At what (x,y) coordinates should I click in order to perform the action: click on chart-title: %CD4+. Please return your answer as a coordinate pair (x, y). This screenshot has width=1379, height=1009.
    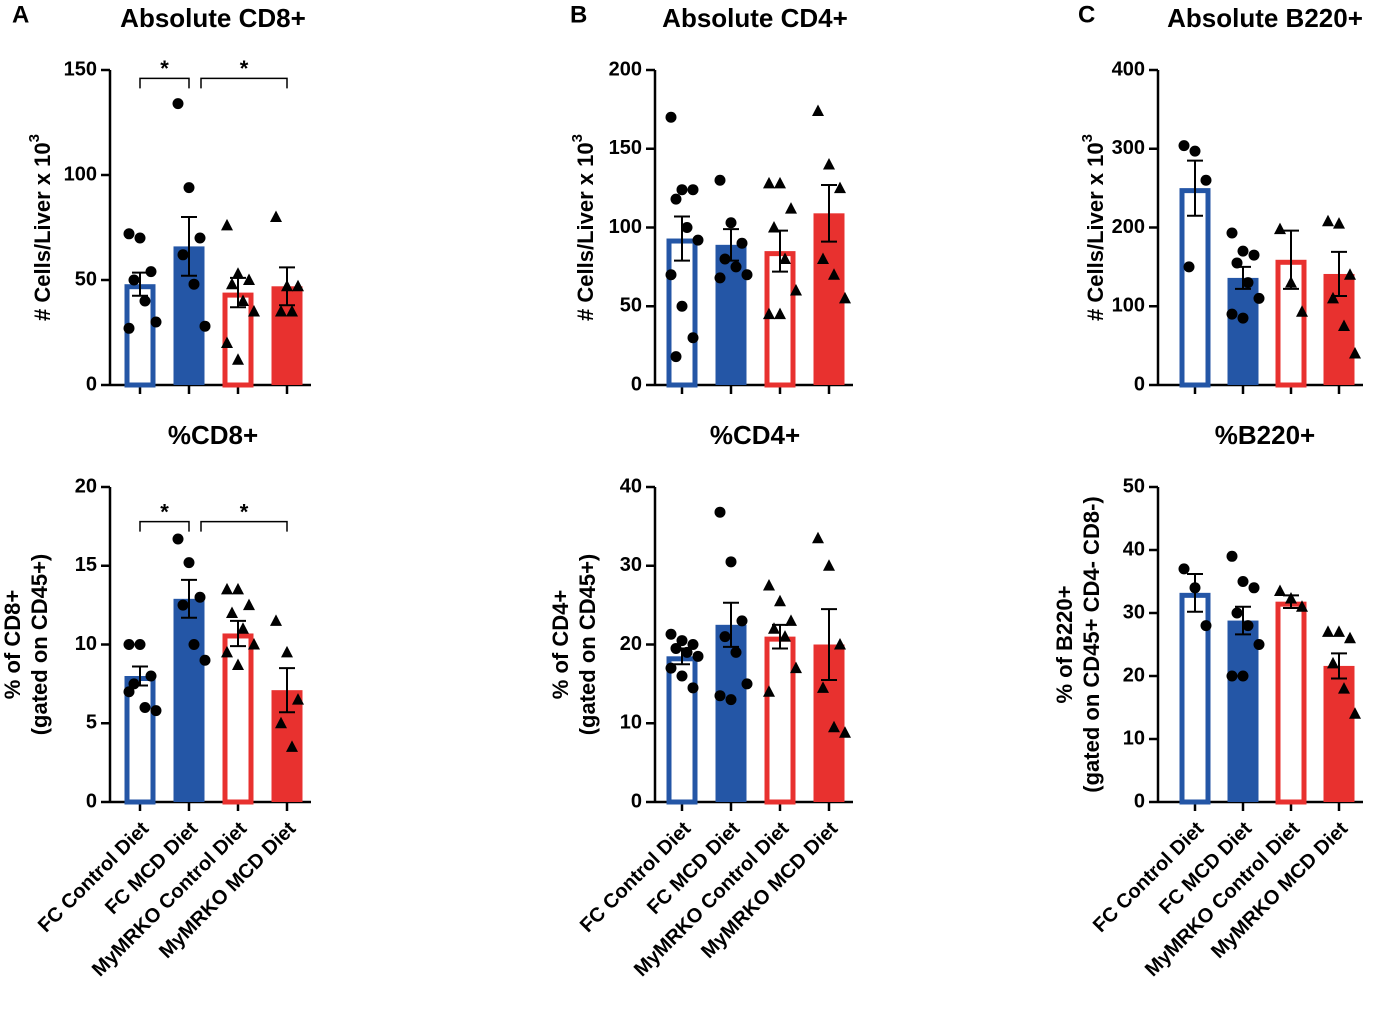
    Looking at the image, I should click on (755, 435).